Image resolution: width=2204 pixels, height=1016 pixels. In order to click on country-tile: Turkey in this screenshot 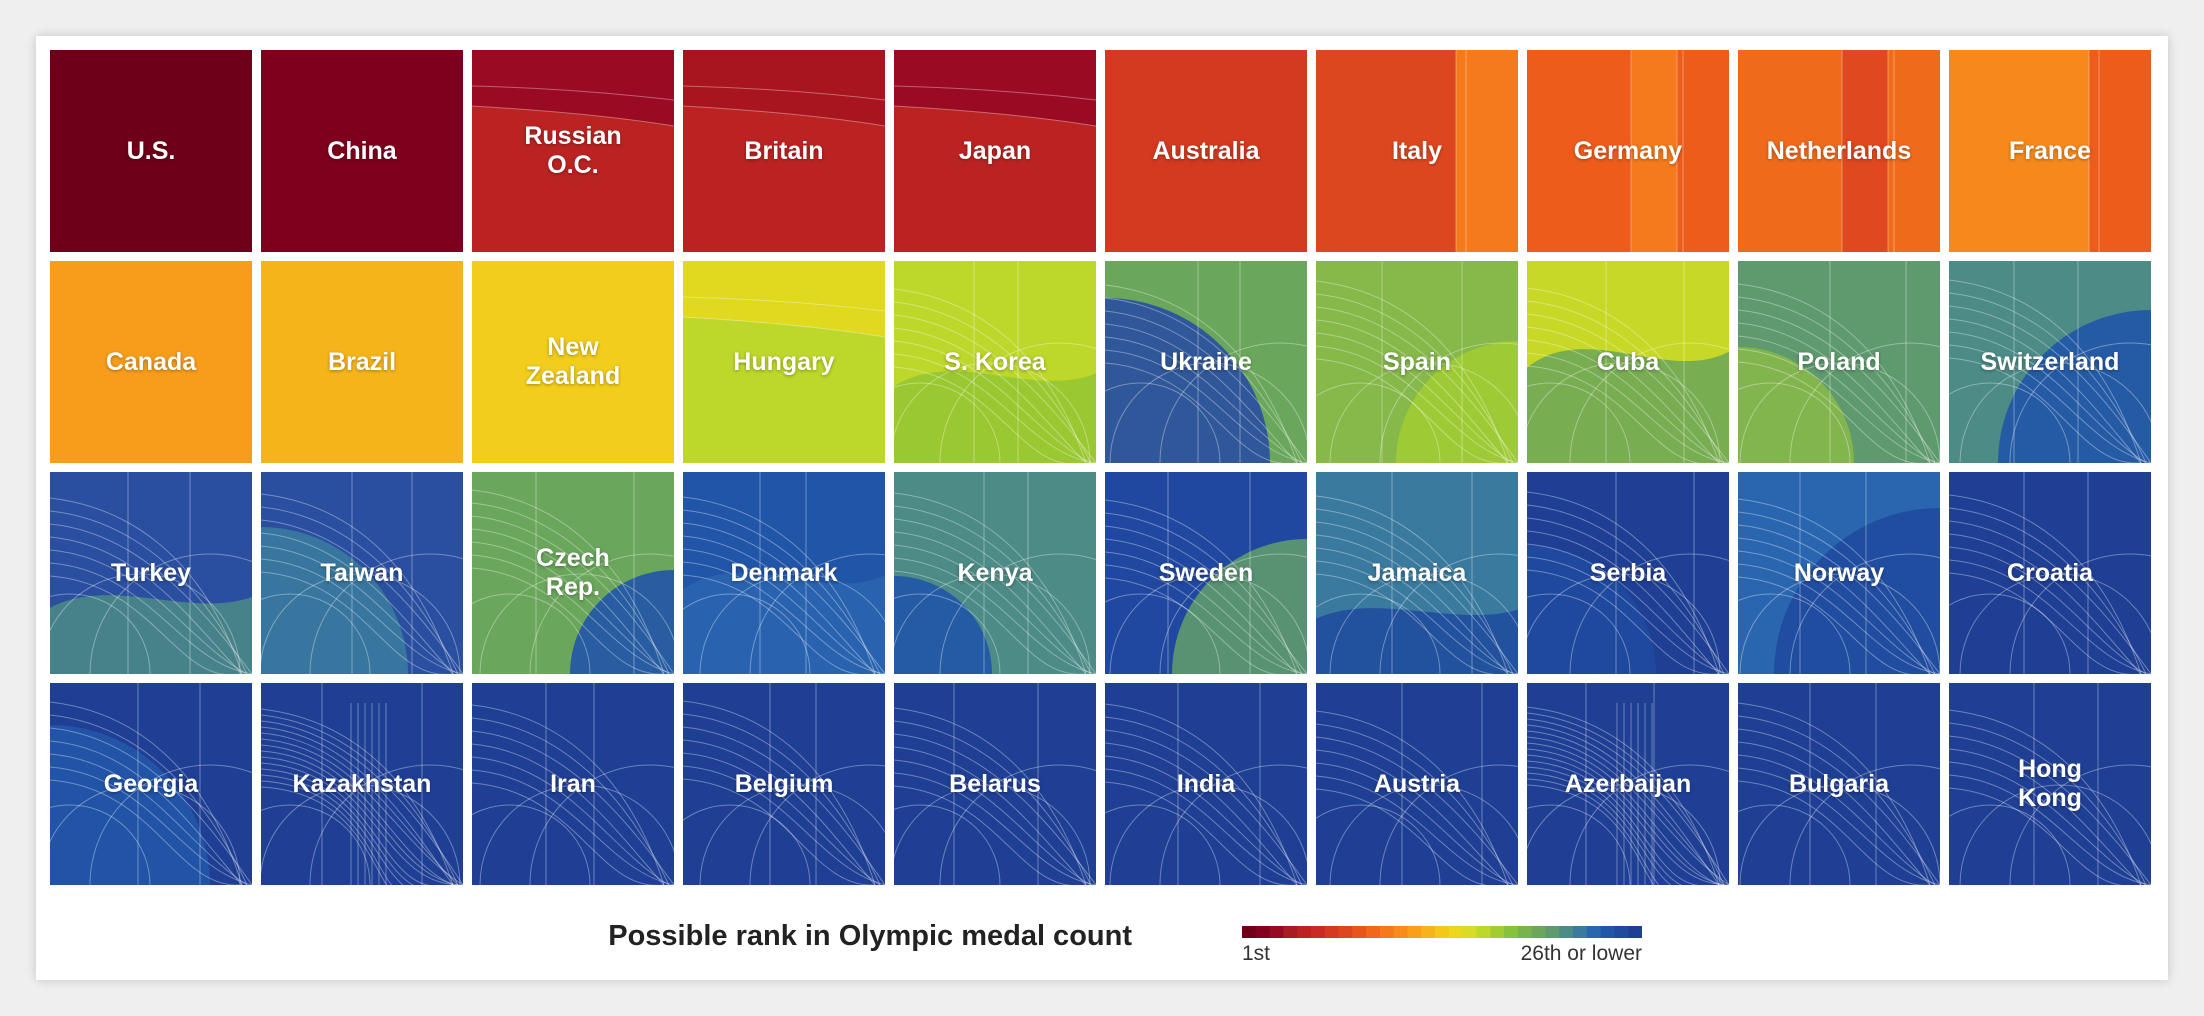, I will do `click(151, 573)`.